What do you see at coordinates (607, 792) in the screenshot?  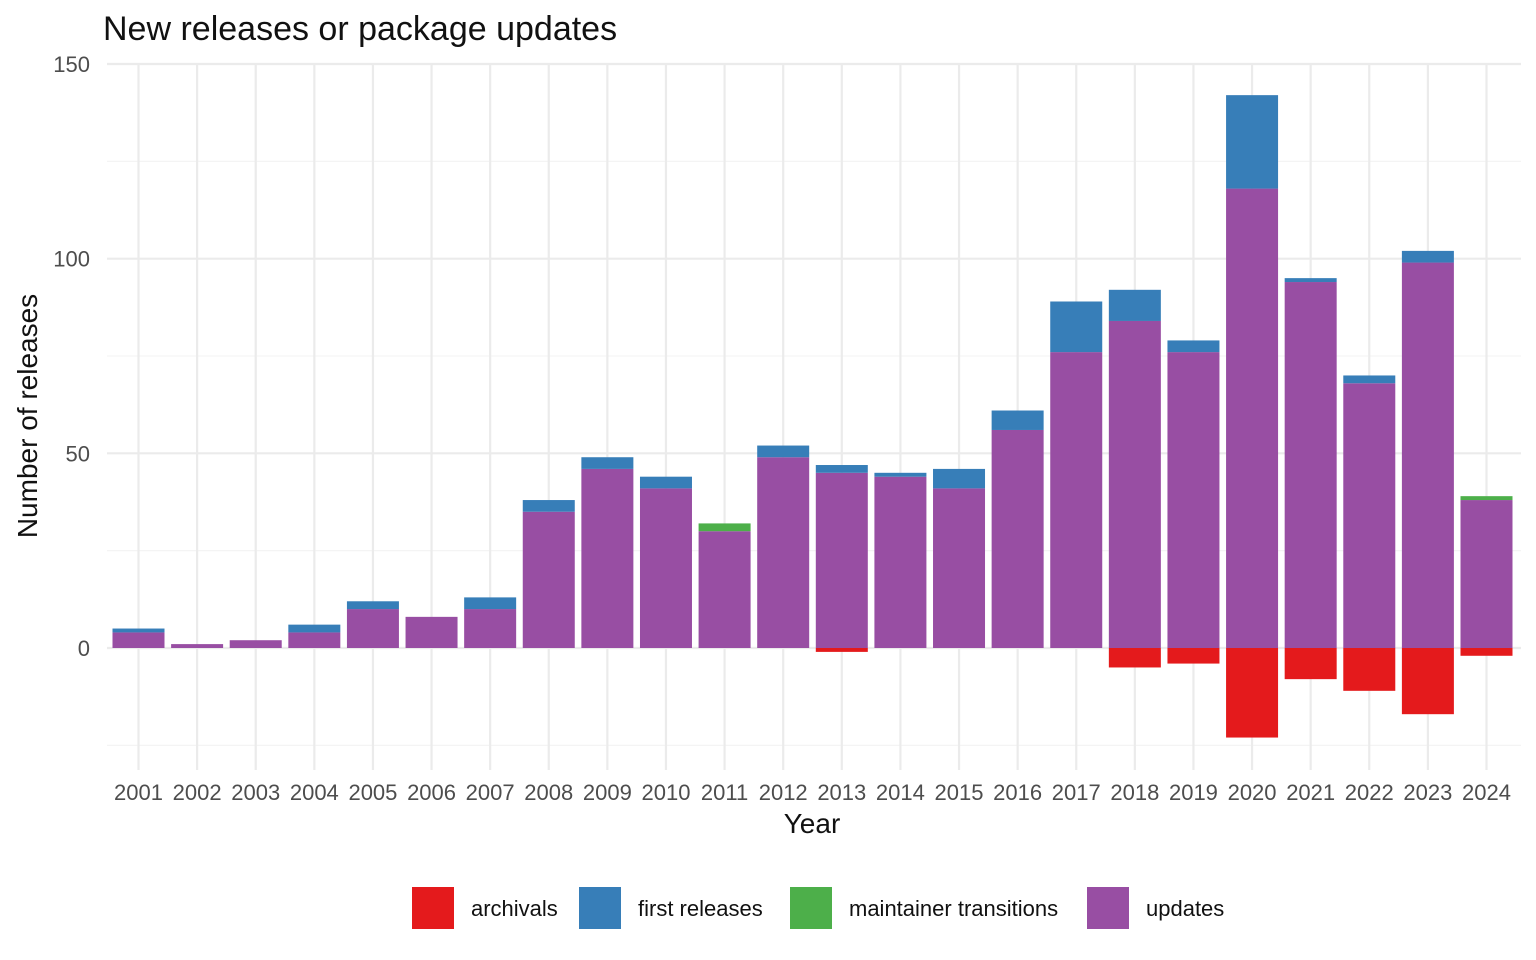 I see `x-tick-label: 2009` at bounding box center [607, 792].